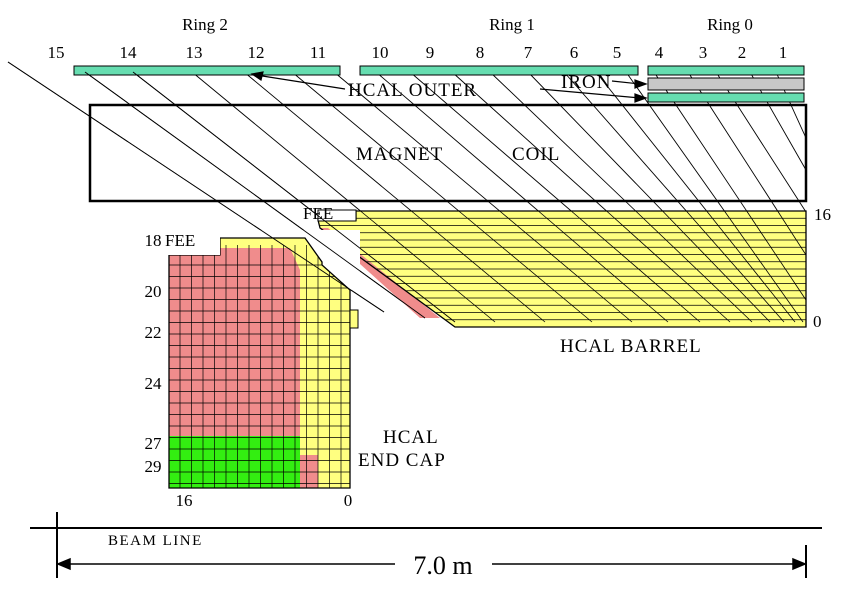 The width and height of the screenshot is (850, 603). What do you see at coordinates (742, 52) in the screenshot?
I see `tower-number: 2` at bounding box center [742, 52].